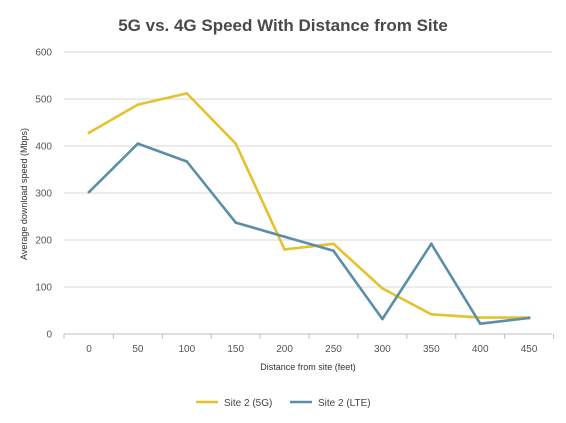 The image size is (566, 423). What do you see at coordinates (138, 349) in the screenshot?
I see `x-tick-label: 50` at bounding box center [138, 349].